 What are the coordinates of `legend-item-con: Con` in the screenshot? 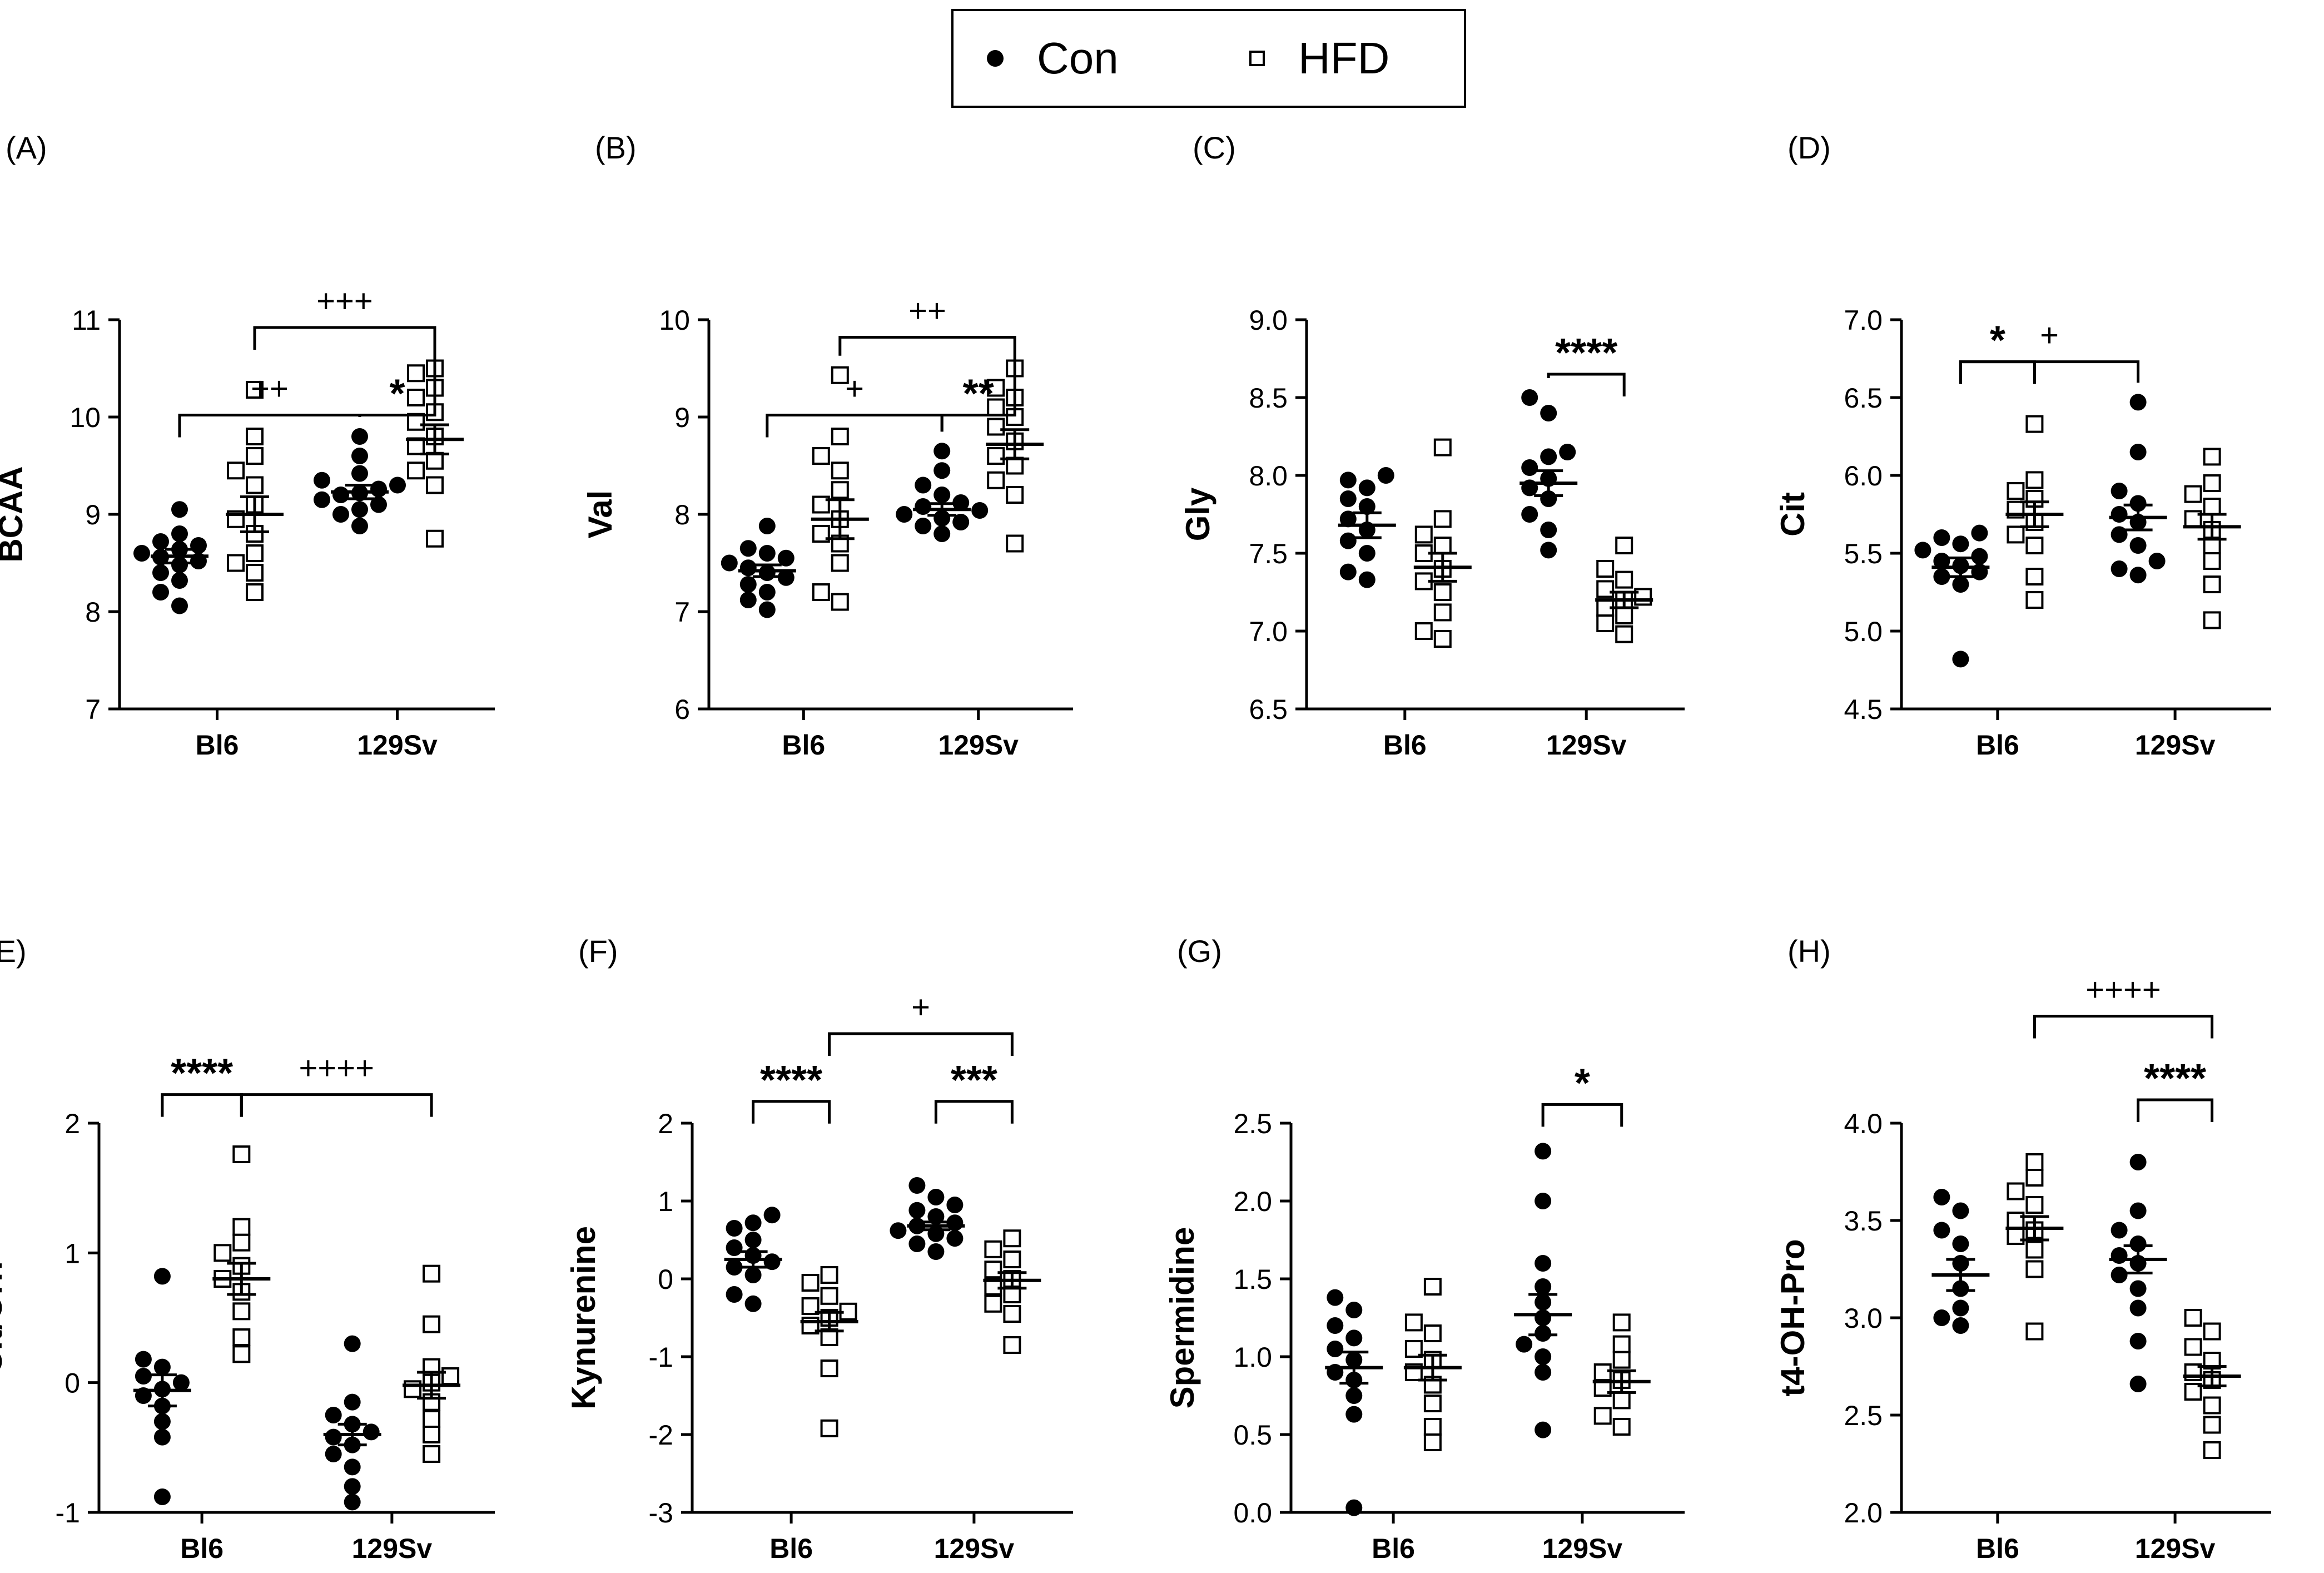 It's located at (1053, 58).